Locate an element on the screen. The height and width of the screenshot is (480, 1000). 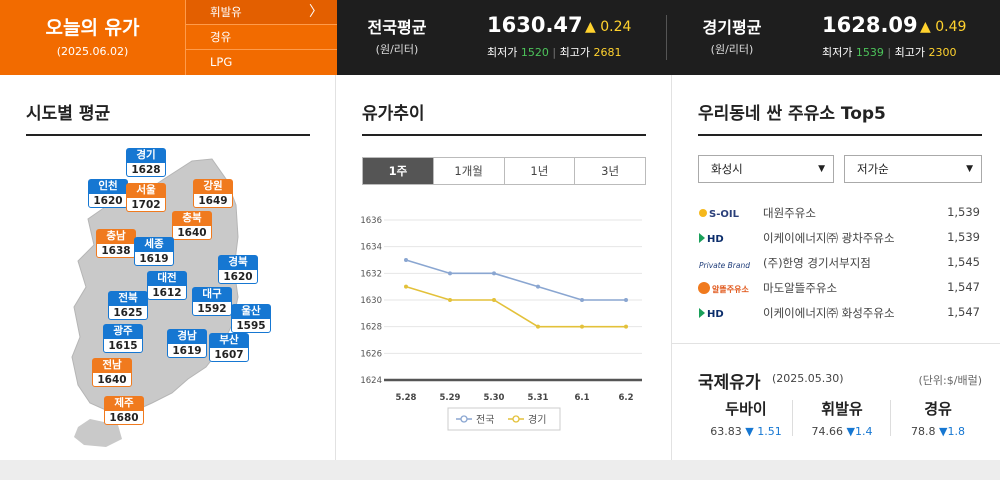
gyeonggi-average-price: 1628.09 is located at coordinates (870, 25).